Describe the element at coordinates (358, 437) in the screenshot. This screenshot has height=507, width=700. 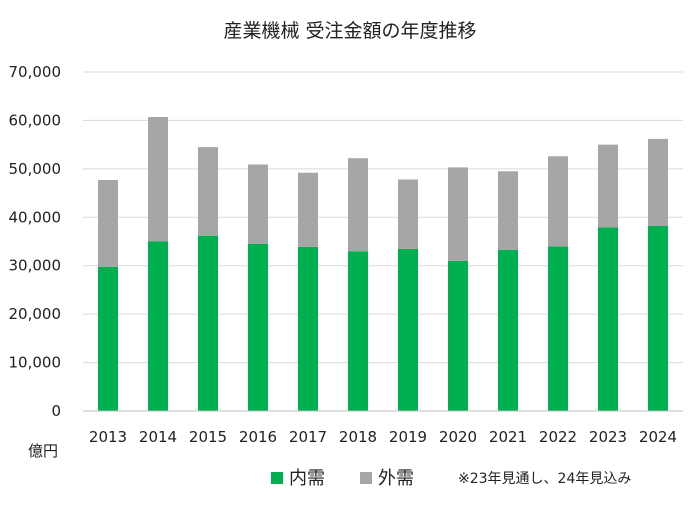
I see `x-tick-label-2018: 2018` at that location.